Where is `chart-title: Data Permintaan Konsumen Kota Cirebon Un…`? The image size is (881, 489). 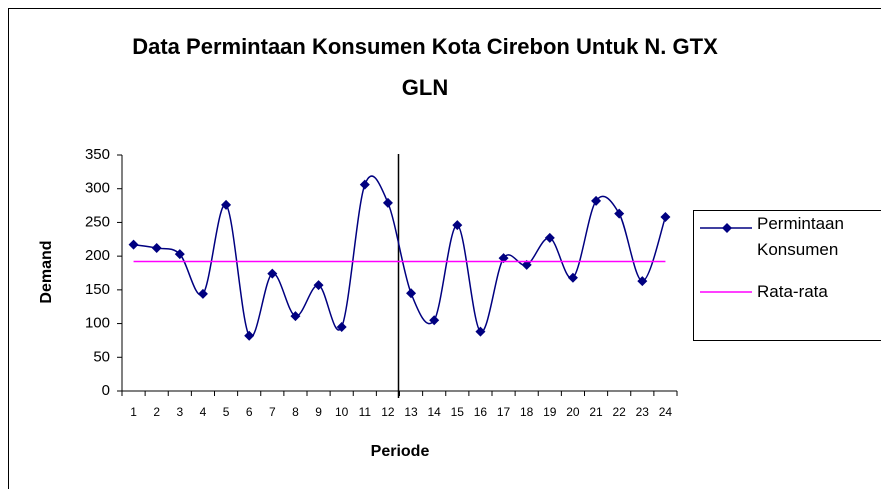
chart-title: Data Permintaan Konsumen Kota Cirebon Un… is located at coordinates (425, 67).